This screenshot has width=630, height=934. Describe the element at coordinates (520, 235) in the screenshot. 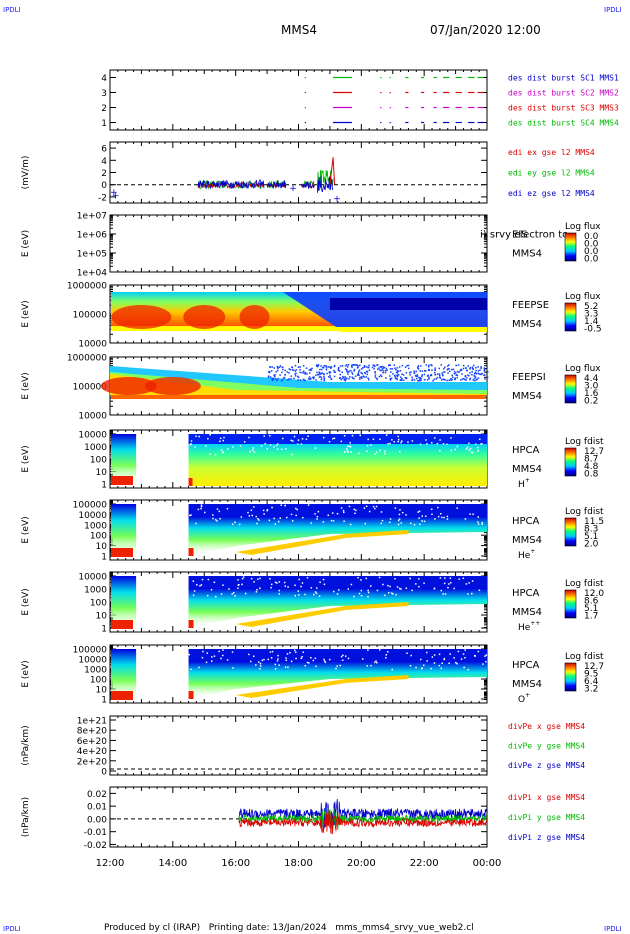

I see `instrument-label: EIS` at that location.